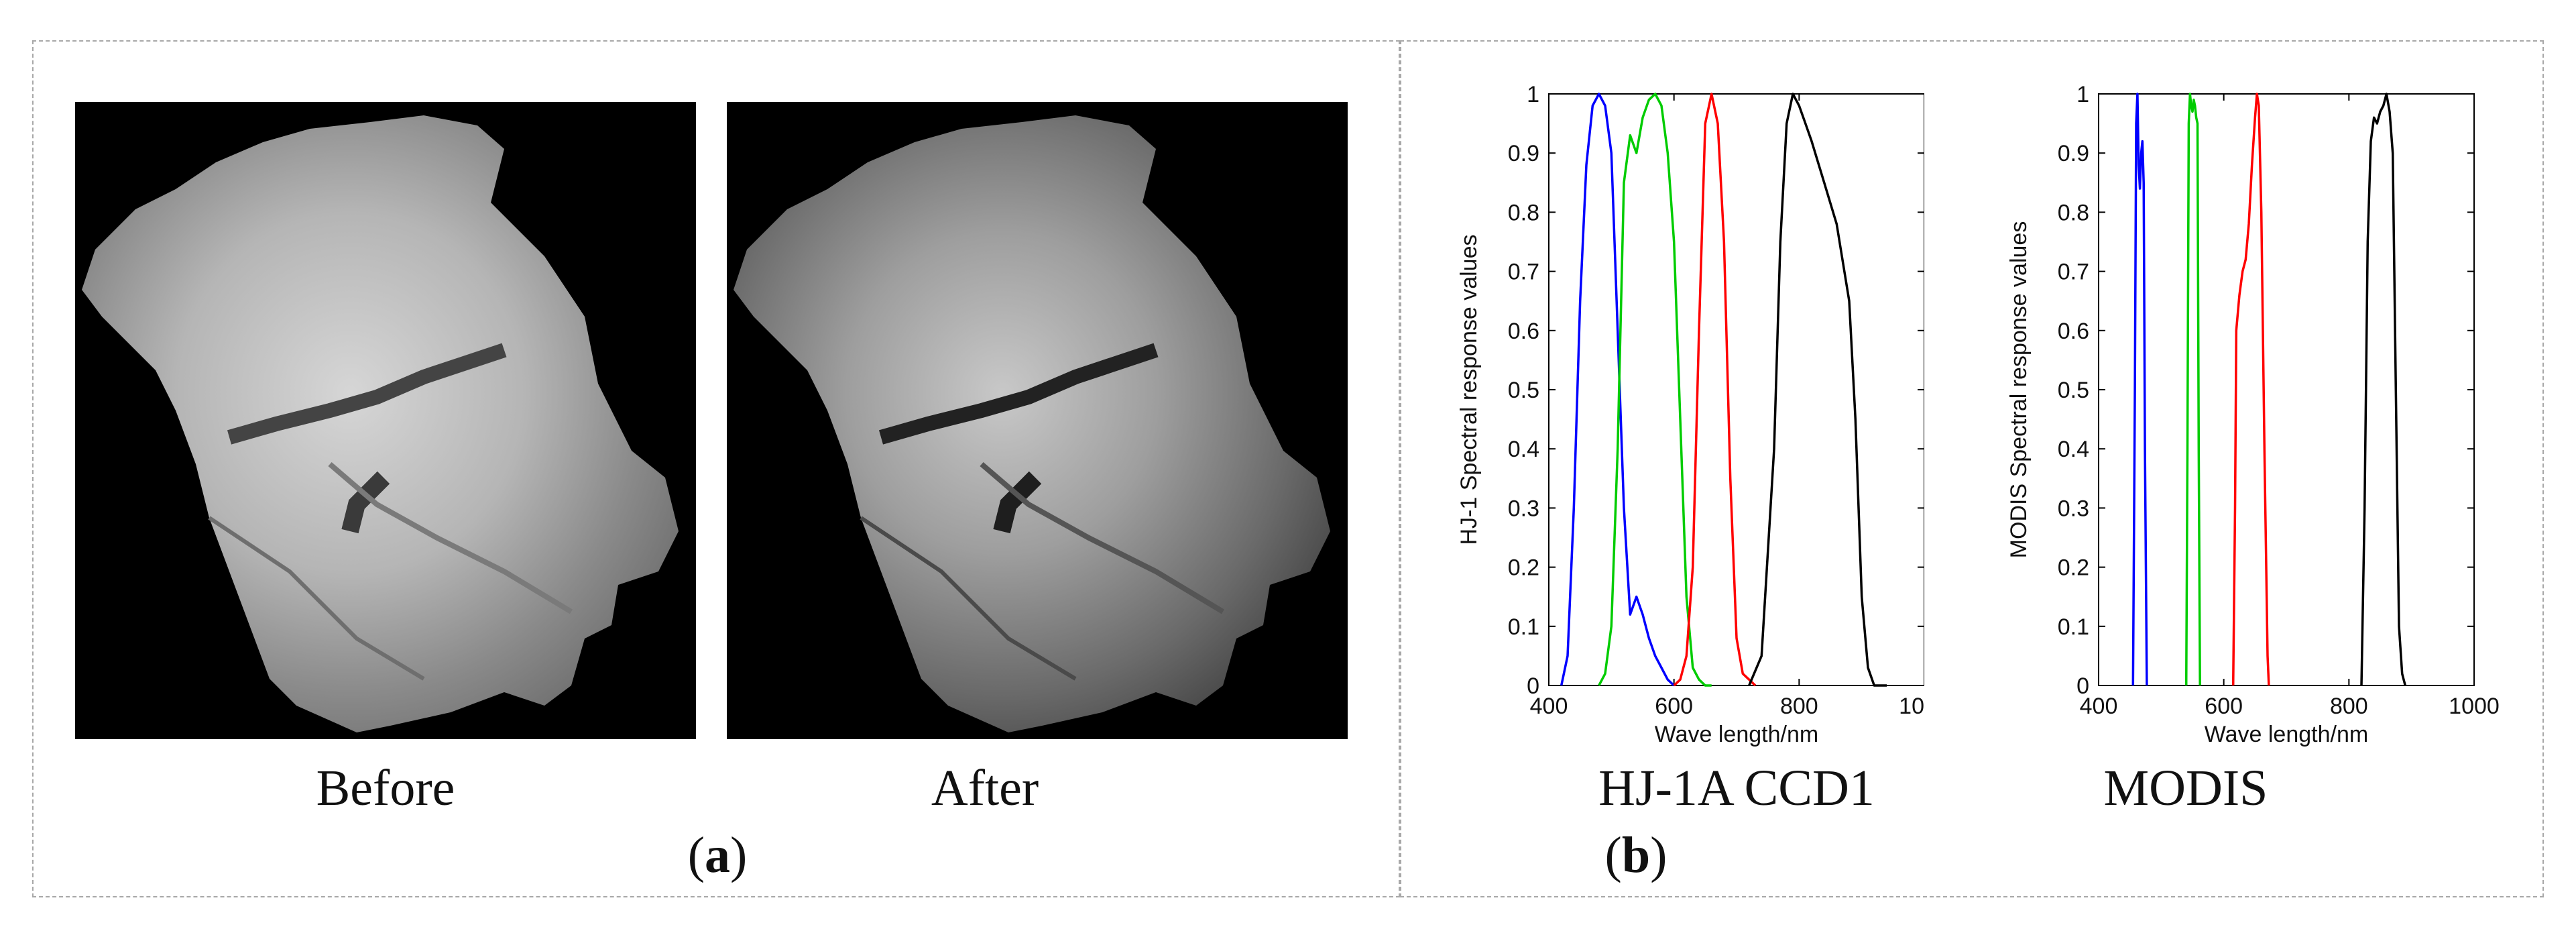 Image resolution: width=2576 pixels, height=935 pixels. Describe the element at coordinates (2073, 212) in the screenshot. I see `modis-y-tick-label: 0.8` at that location.